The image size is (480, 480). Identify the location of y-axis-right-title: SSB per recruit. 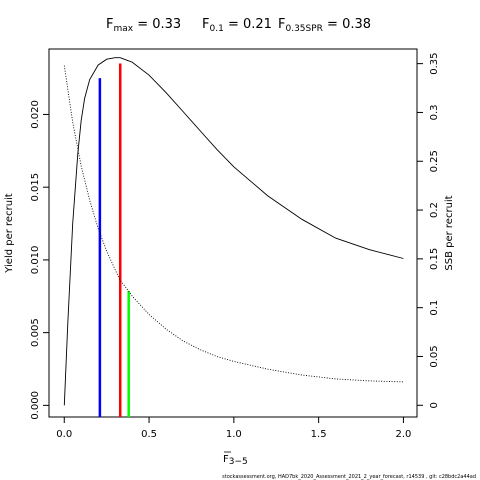
(449, 232).